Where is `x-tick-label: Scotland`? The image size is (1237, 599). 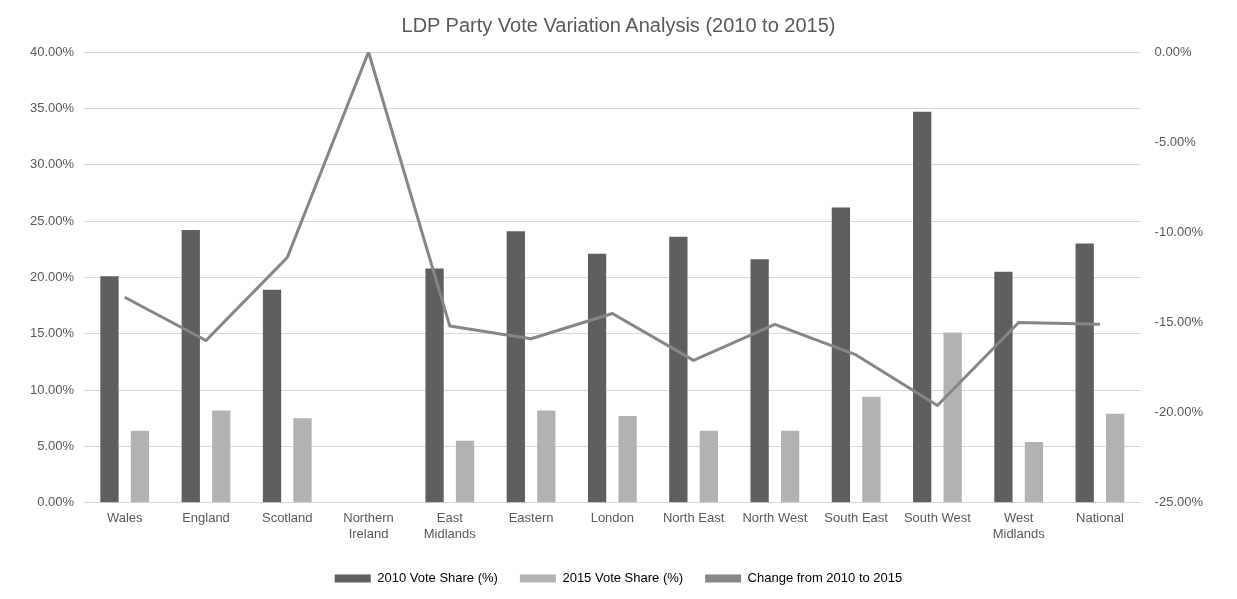
x-tick-label: Scotland is located at coordinates (287, 518).